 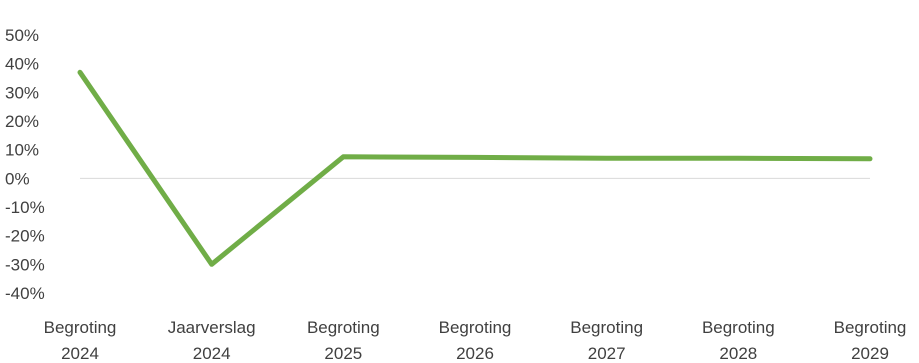 What do you see at coordinates (738, 353) in the screenshot?
I see `x-tick-label: 2028` at bounding box center [738, 353].